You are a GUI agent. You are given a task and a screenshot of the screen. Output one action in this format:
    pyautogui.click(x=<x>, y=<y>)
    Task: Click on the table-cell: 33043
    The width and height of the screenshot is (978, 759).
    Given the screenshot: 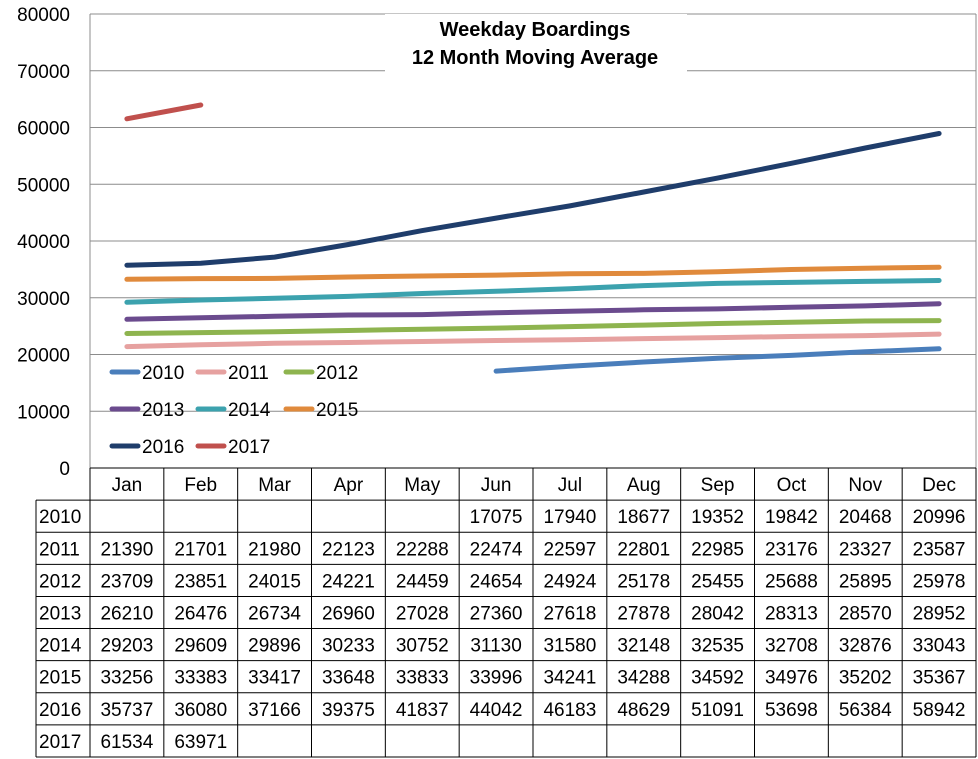 What is the action you would take?
    pyautogui.click(x=939, y=646)
    